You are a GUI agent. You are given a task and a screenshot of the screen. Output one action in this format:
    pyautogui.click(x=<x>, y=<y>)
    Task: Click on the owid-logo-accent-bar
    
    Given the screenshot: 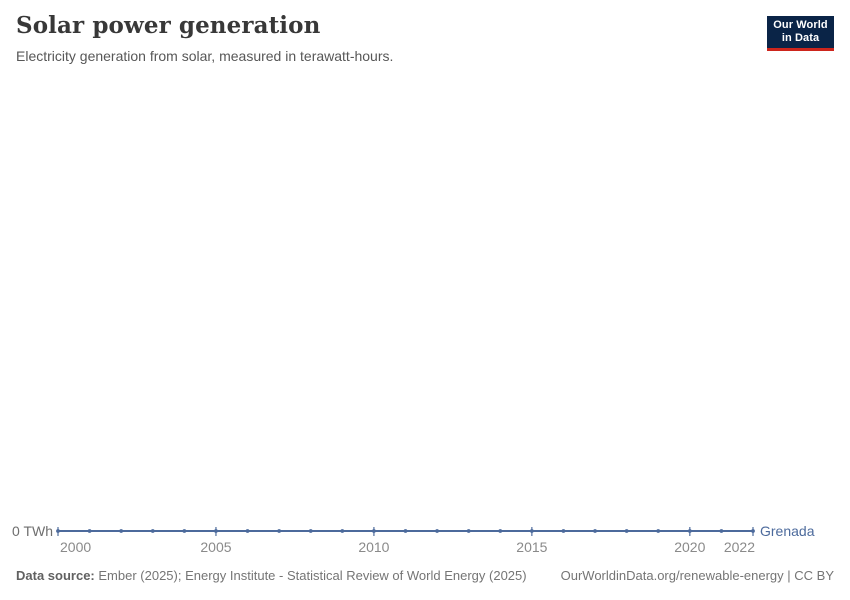 What is the action you would take?
    pyautogui.click(x=800, y=49)
    